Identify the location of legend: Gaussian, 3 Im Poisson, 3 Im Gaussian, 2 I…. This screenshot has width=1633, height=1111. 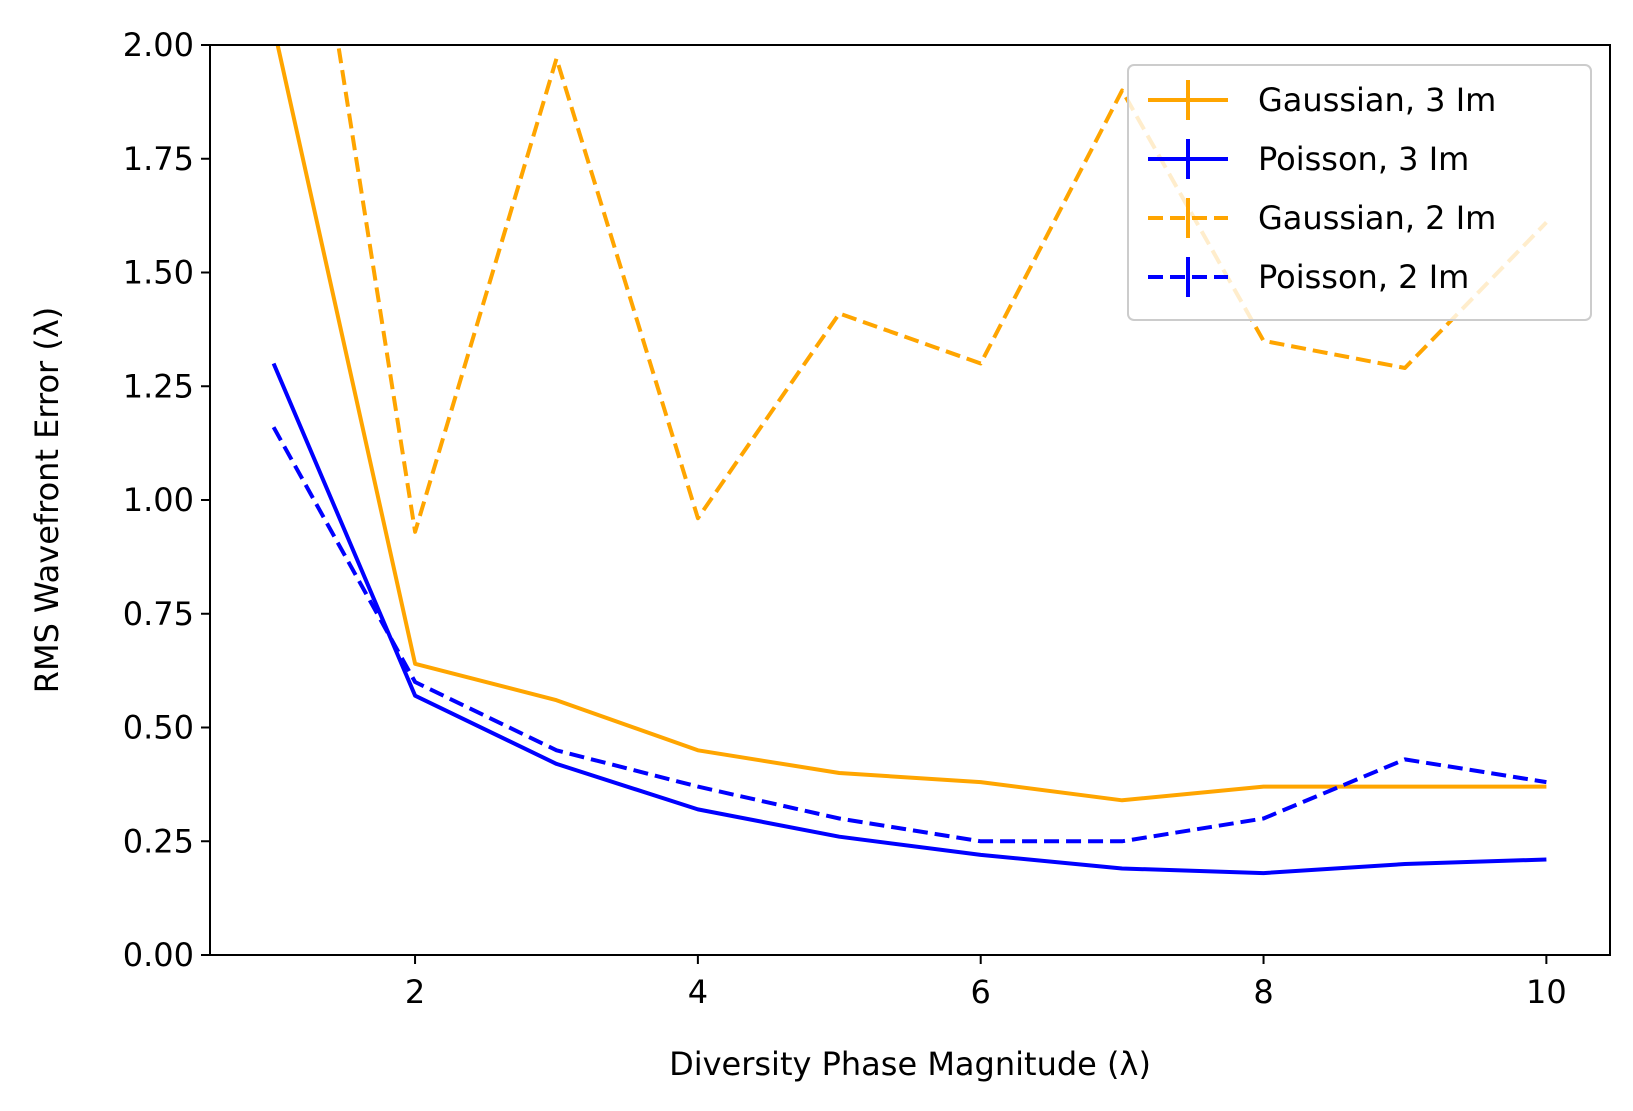
(1359, 192).